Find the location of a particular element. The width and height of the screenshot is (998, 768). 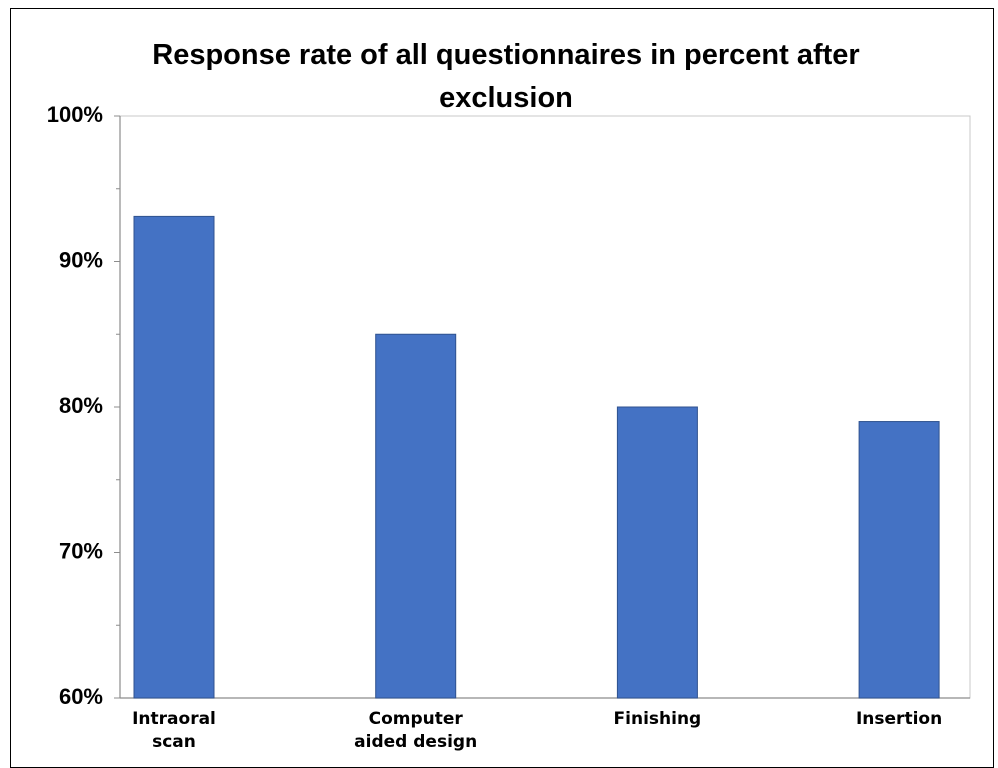

y-tick-label: 100% is located at coordinates (75, 114).